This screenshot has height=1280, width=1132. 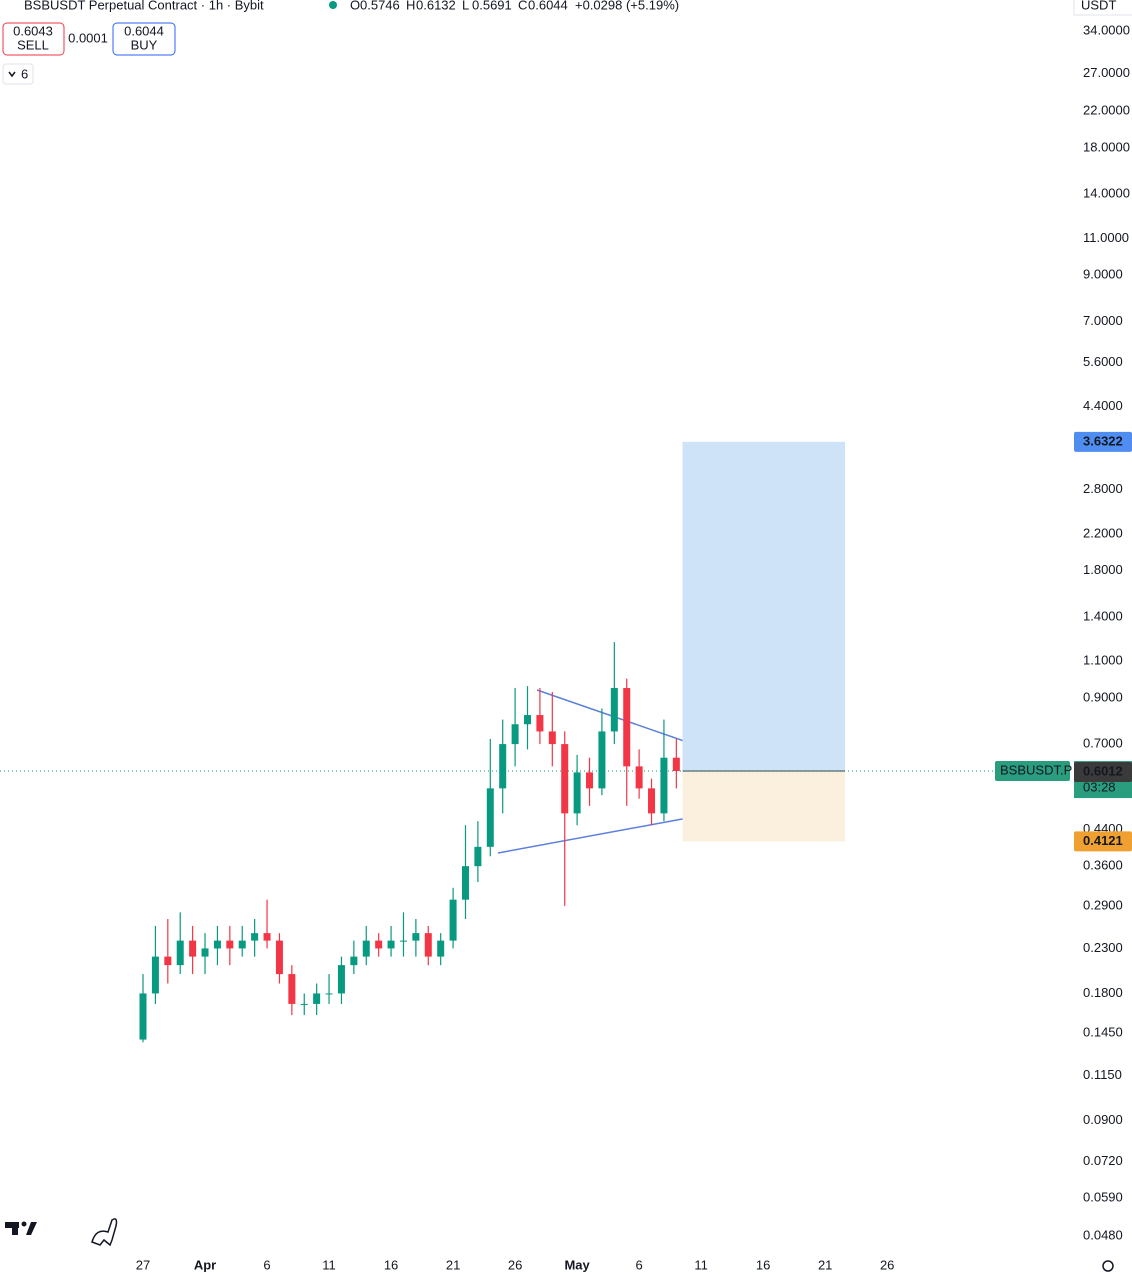 What do you see at coordinates (1103, 904) in the screenshot?
I see `y-tick-label: 0.2900` at bounding box center [1103, 904].